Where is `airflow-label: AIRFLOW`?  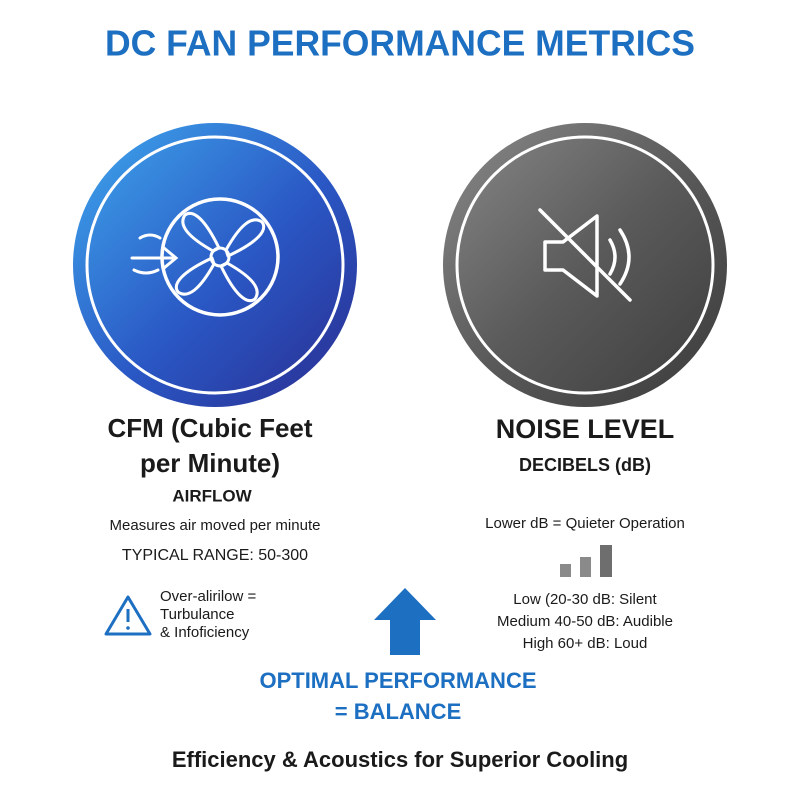 airflow-label: AIRFLOW is located at coordinates (212, 495).